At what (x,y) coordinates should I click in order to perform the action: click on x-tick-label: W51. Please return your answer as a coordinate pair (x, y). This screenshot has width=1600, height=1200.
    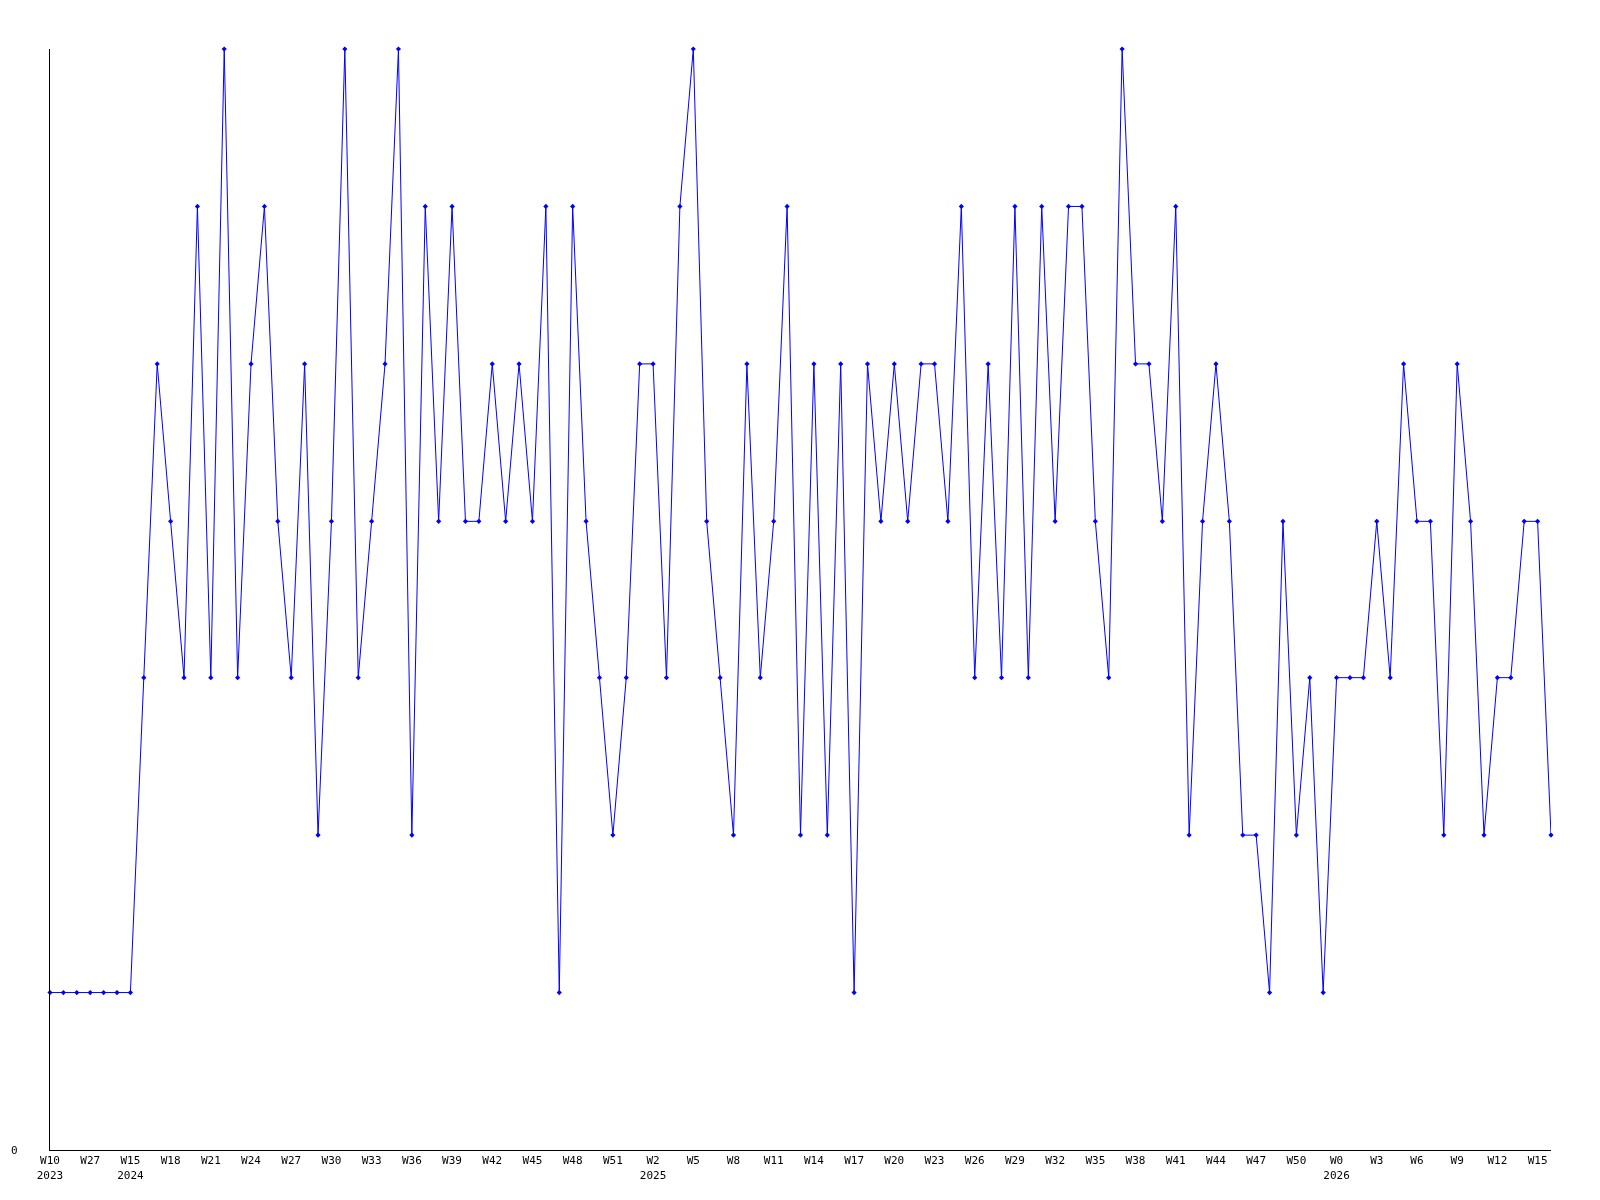
    Looking at the image, I should click on (612, 1161).